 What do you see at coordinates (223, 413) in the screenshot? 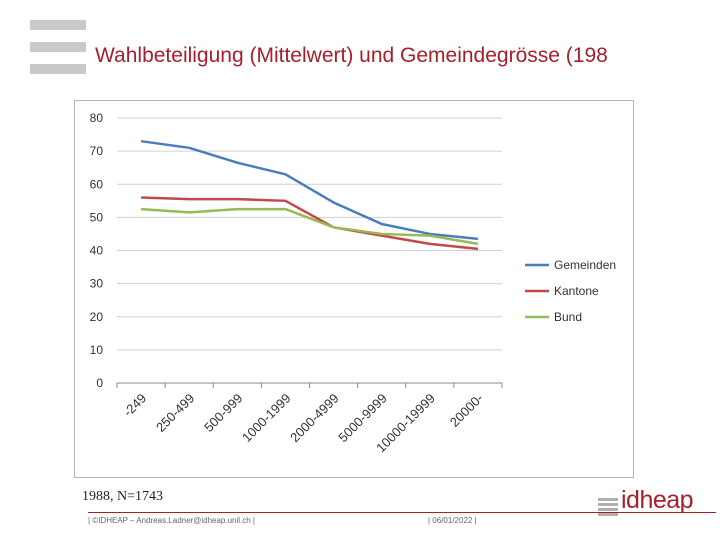
I see `x-tick-label: 500-999` at bounding box center [223, 413].